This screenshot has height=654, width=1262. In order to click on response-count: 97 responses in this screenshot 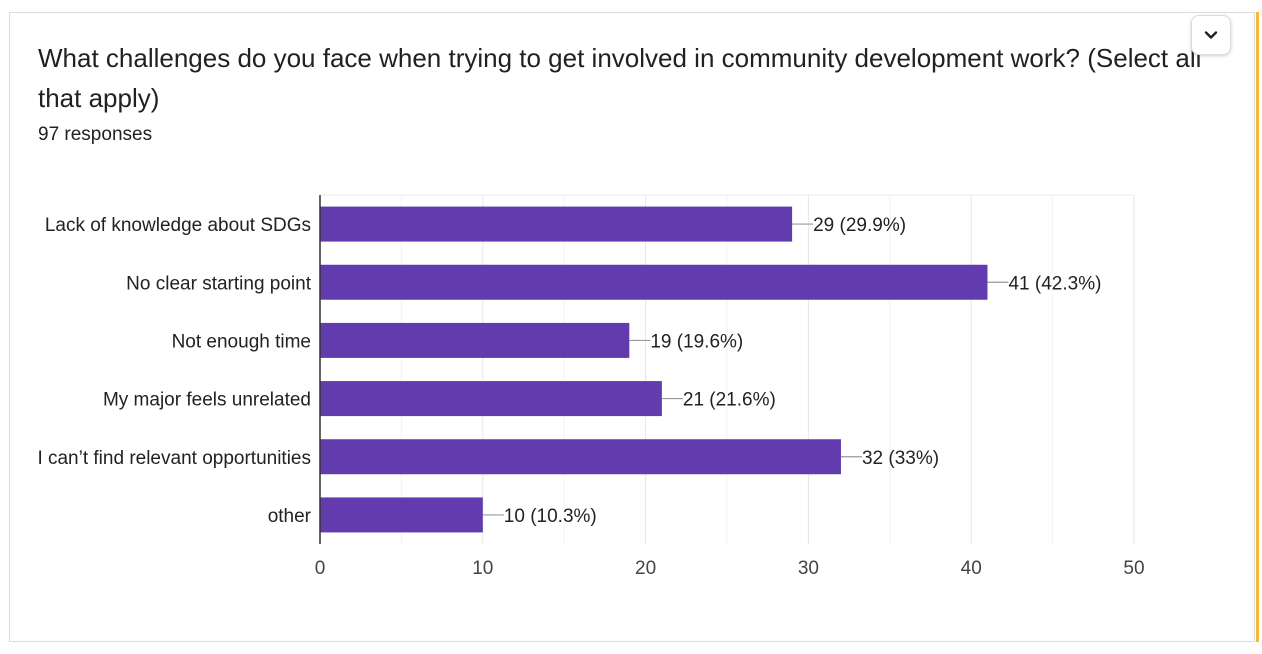, I will do `click(95, 134)`.